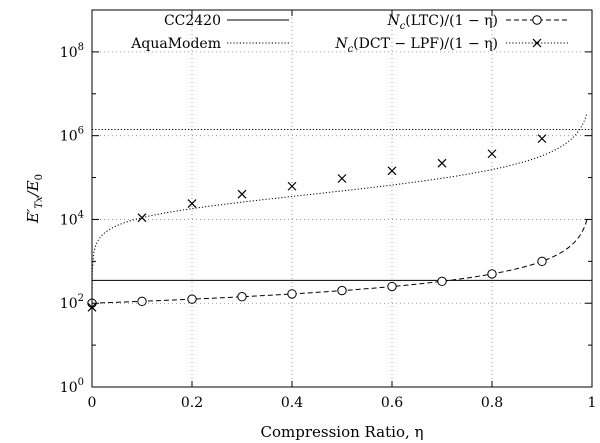  Describe the element at coordinates (33, 189) in the screenshot. I see `y-axis-label-slash: /E` at that location.